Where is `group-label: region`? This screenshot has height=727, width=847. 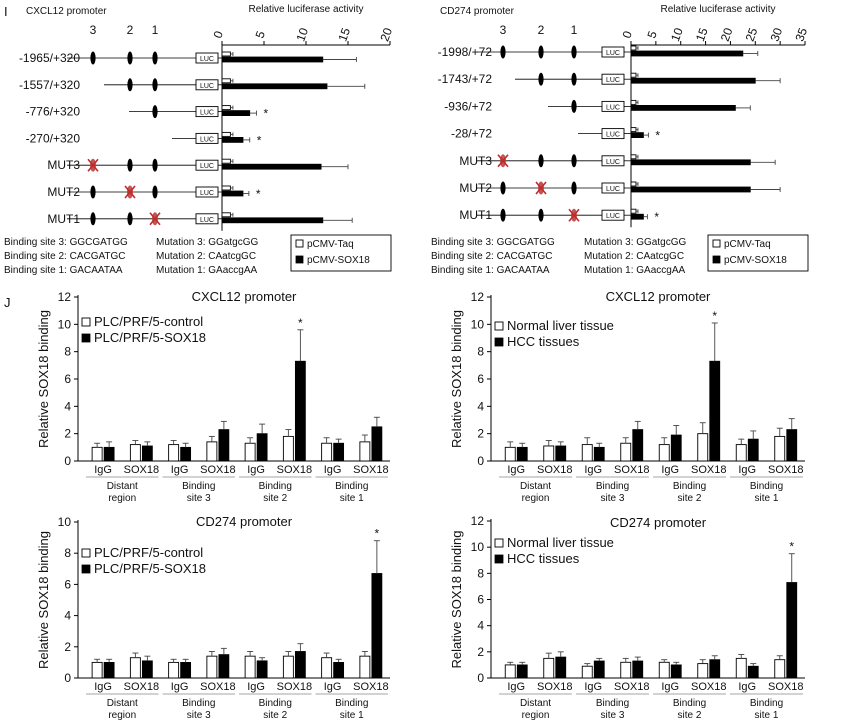 group-label: region is located at coordinates (536, 498).